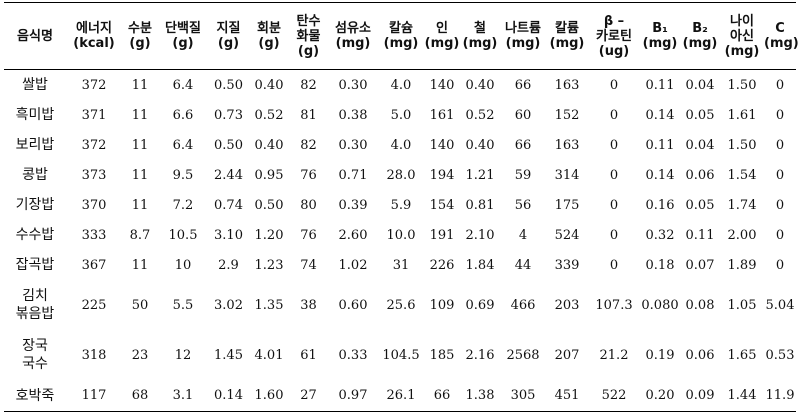 The height and width of the screenshot is (412, 800). What do you see at coordinates (523, 205) in the screenshot?
I see `value-cell: 56` at bounding box center [523, 205].